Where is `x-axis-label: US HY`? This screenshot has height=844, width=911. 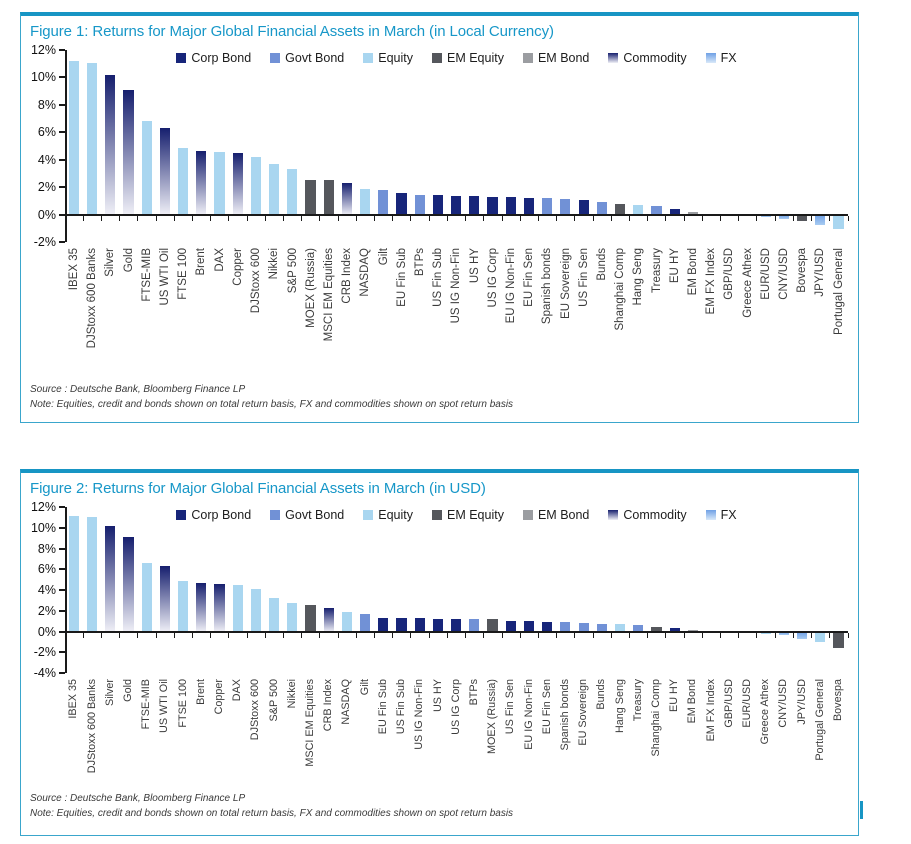
x-axis-label: US HY is located at coordinates (438, 732).